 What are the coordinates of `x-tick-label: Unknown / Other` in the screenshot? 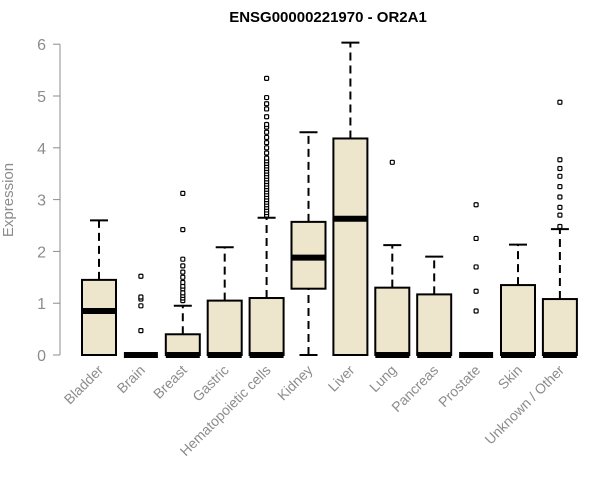 It's located at (524, 405).